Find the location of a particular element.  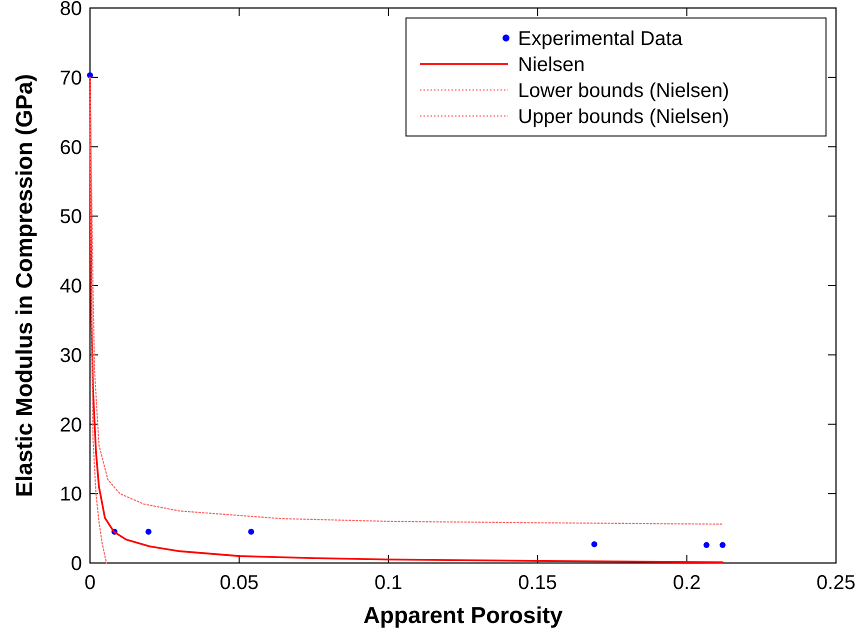

y-tick-label: 50 is located at coordinates (71, 217).